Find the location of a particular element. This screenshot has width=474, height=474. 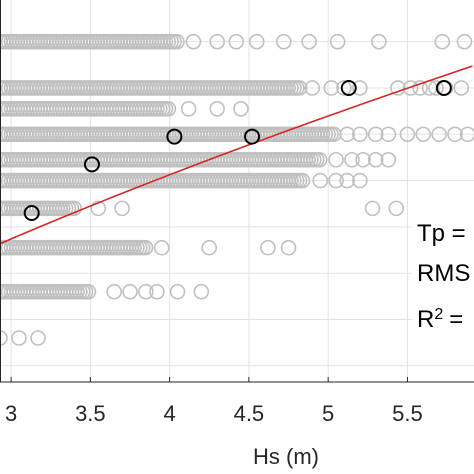

x-tick-label: 5.5 is located at coordinates (407, 413).